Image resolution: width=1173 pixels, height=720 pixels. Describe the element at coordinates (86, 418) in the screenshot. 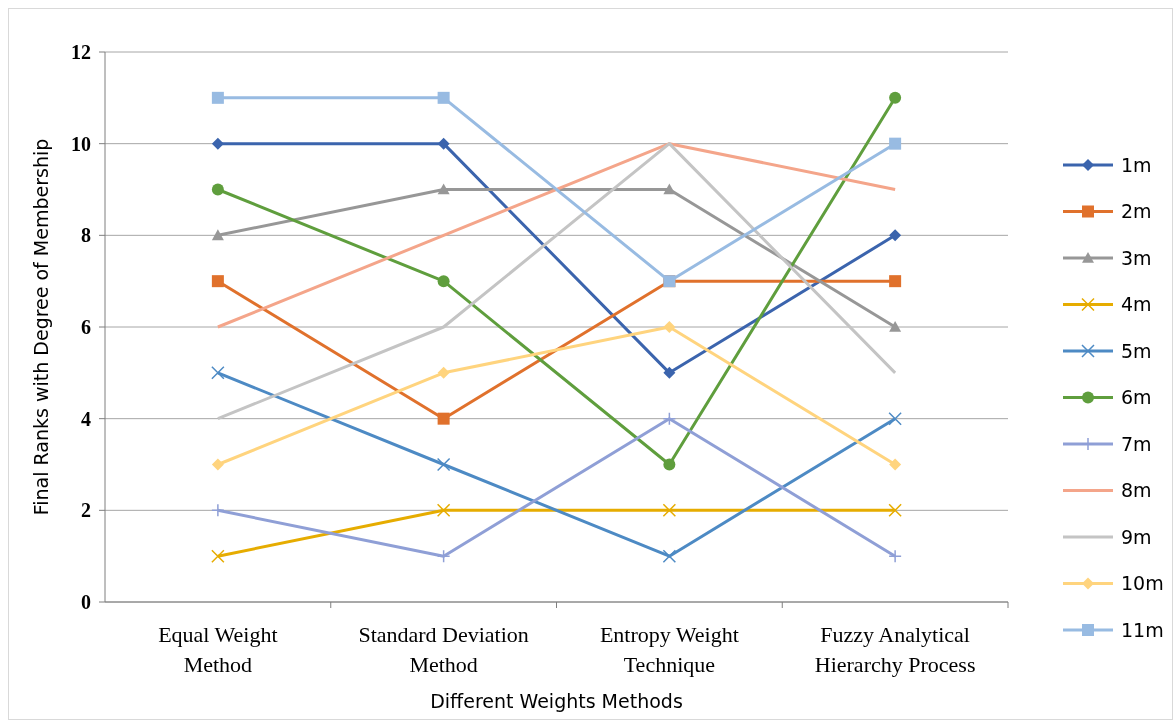

I see `y-tick-label: 4` at that location.